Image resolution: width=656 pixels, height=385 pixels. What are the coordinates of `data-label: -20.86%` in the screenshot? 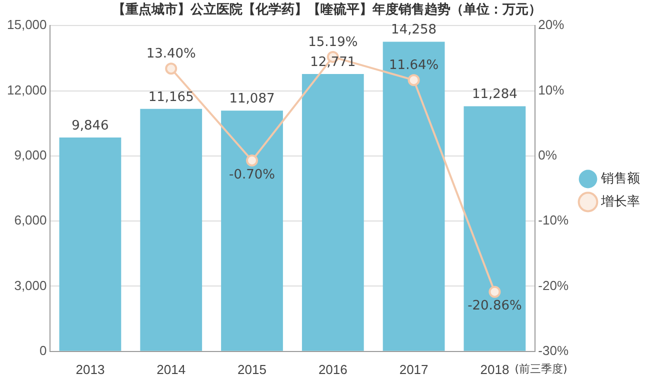 It's located at (495, 306).